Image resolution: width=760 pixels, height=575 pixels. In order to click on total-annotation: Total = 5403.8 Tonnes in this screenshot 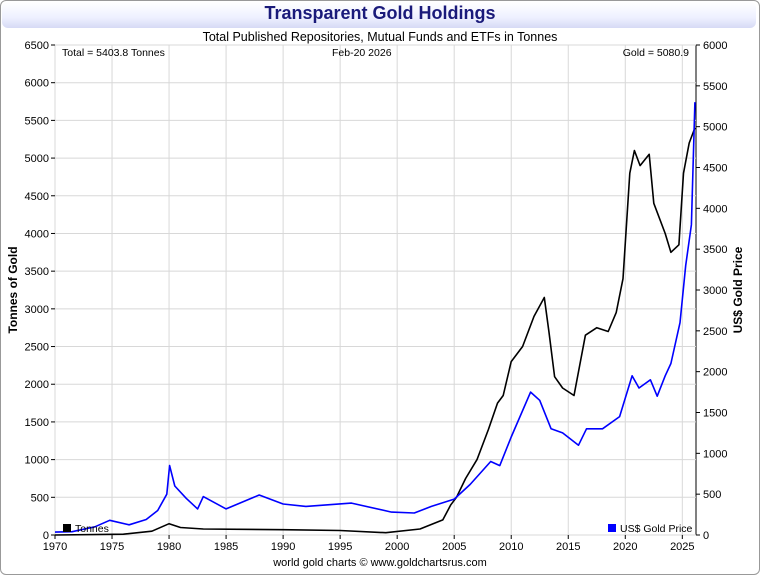, I will do `click(113, 53)`.